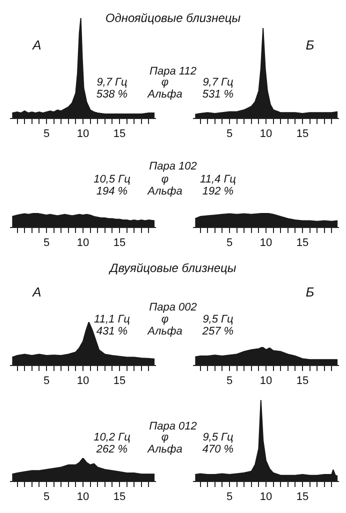  Describe the element at coordinates (173, 72) in the screenshot. I see `text: Пара 112` at that location.